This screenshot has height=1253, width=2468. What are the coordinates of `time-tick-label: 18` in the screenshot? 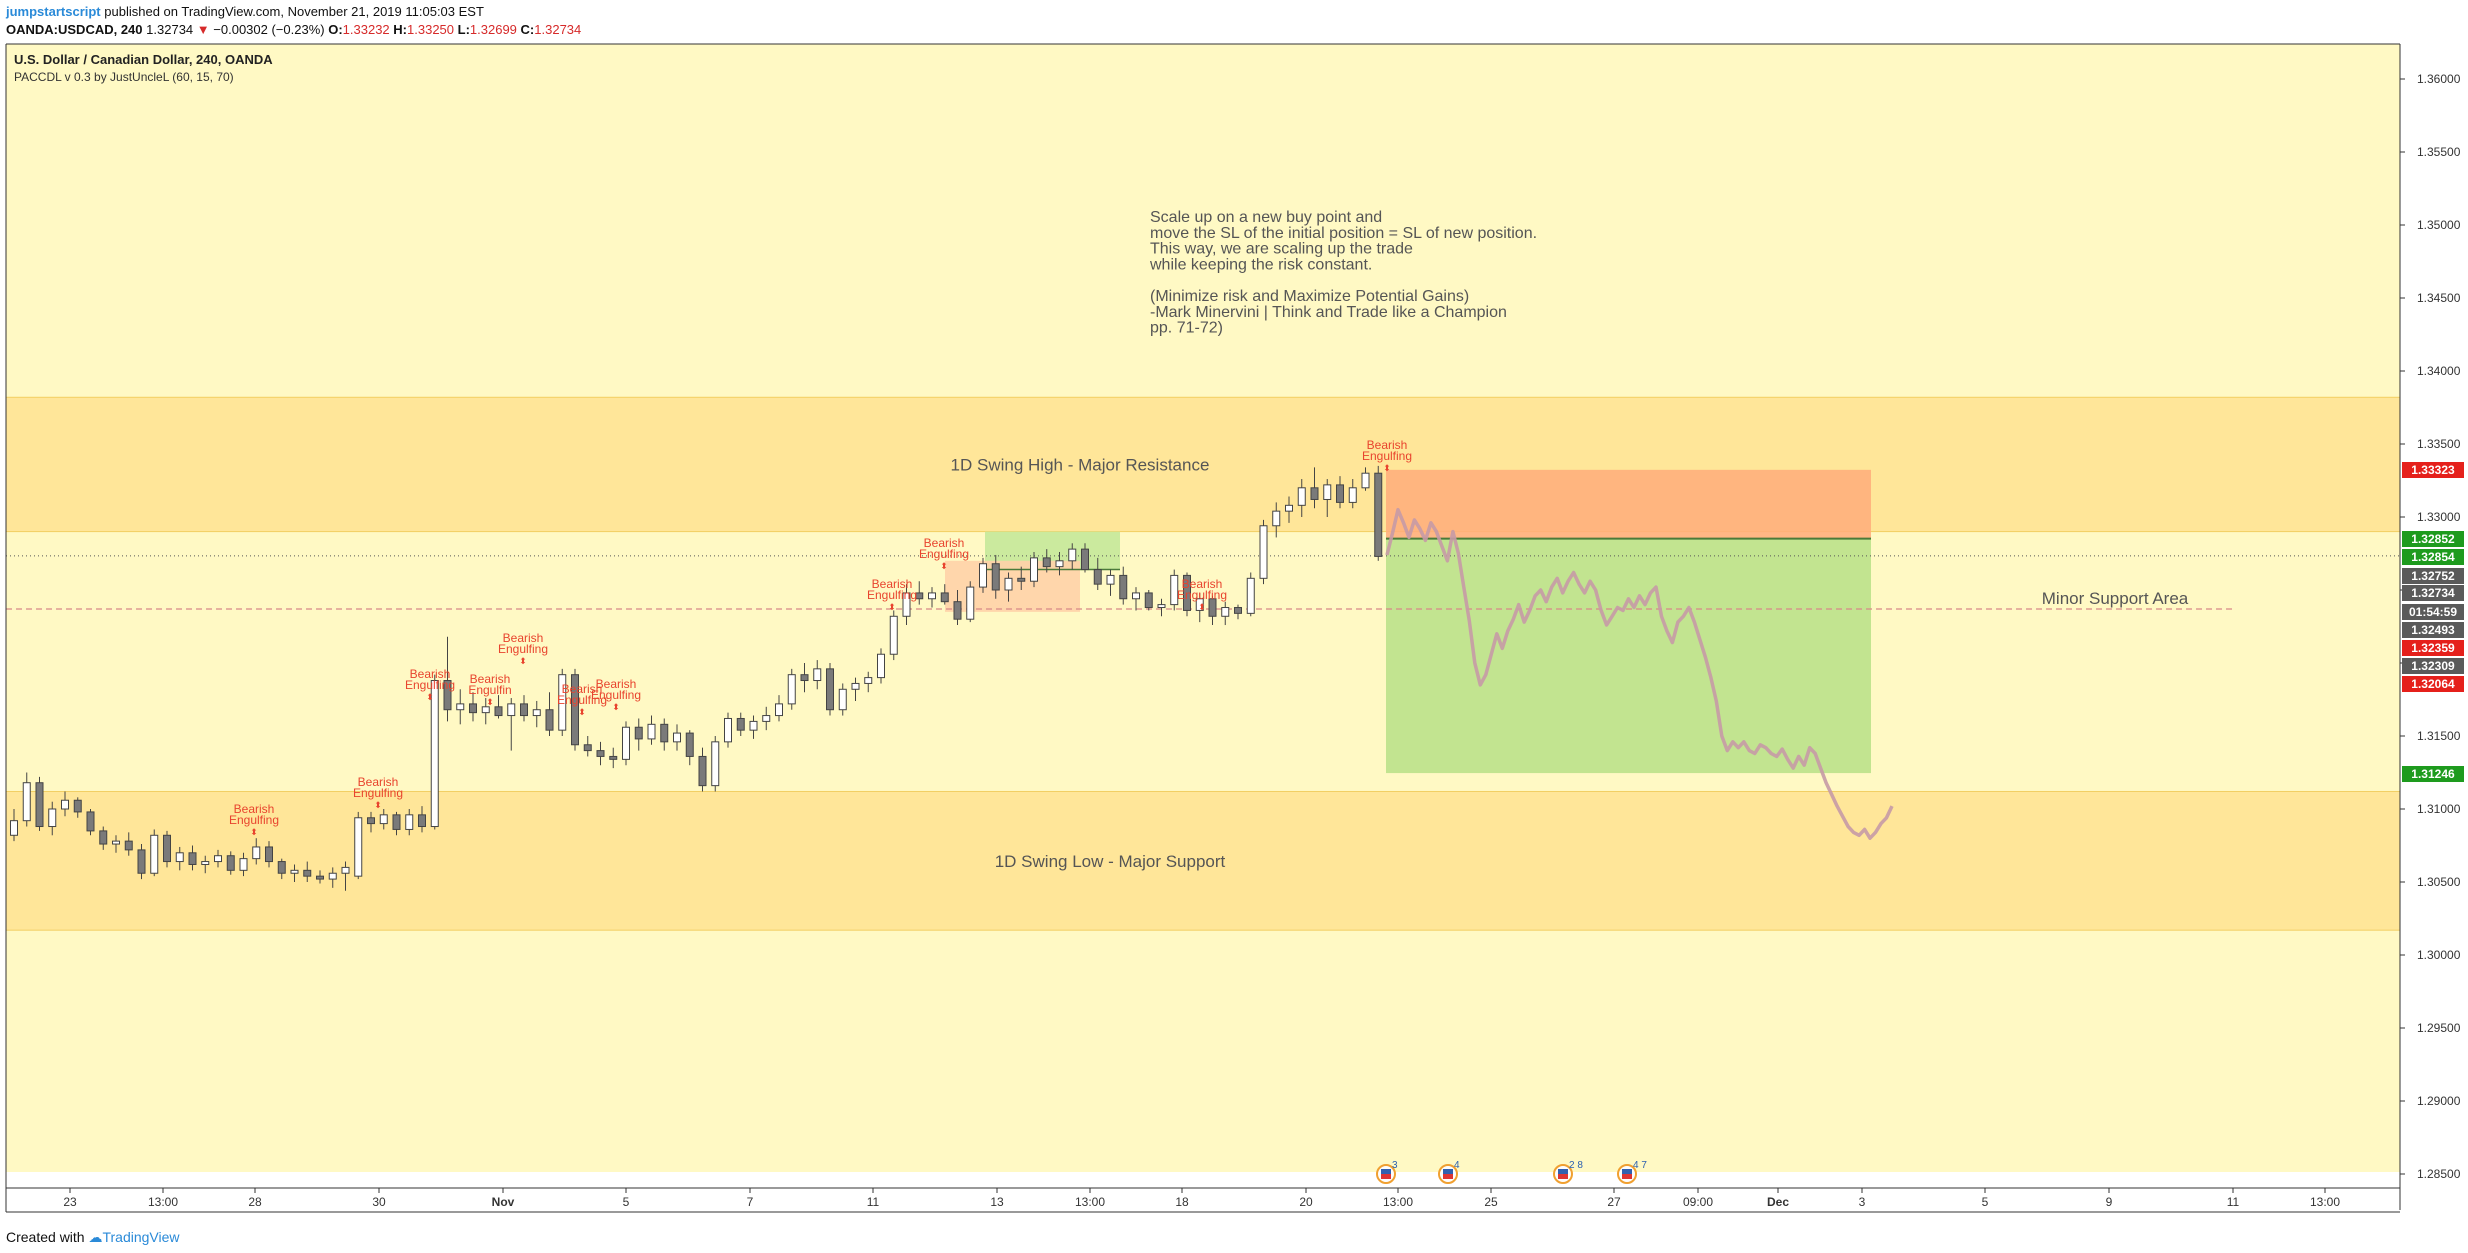 It's located at (1182, 1202).